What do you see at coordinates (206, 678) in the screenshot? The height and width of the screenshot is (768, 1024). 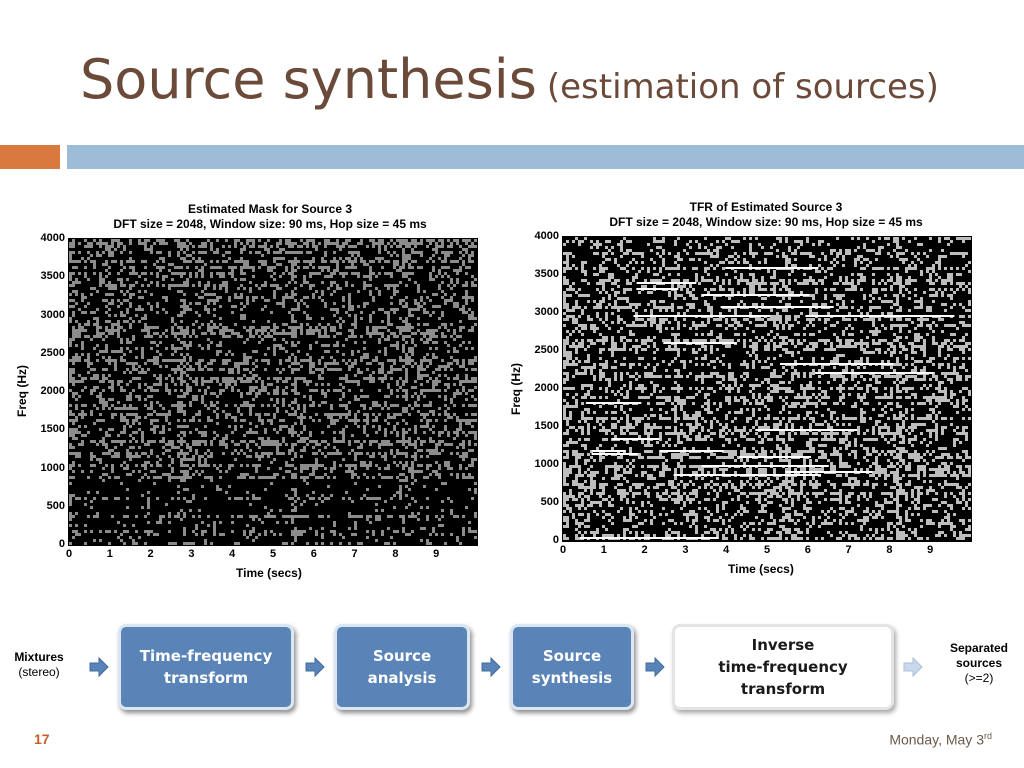 I see `flow-step-1-line2: transform` at bounding box center [206, 678].